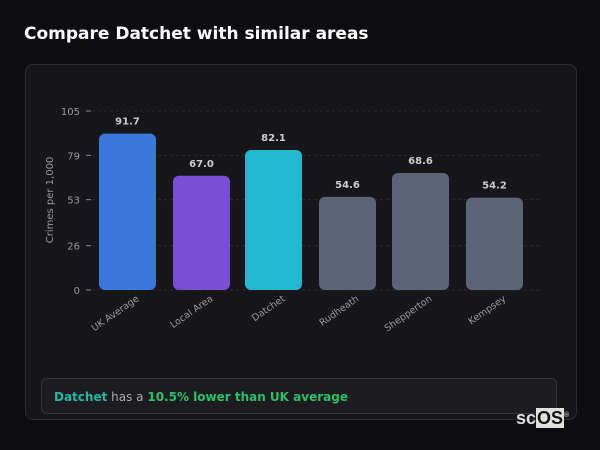 This screenshot has height=450, width=600. I want to click on data-label: 54.6, so click(347, 185).